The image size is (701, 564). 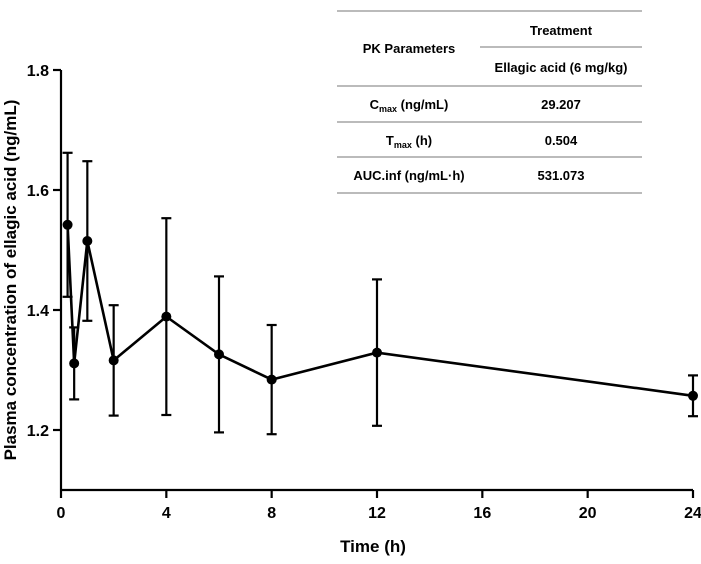 I want to click on x-tick-label: 0, so click(x=61, y=513).